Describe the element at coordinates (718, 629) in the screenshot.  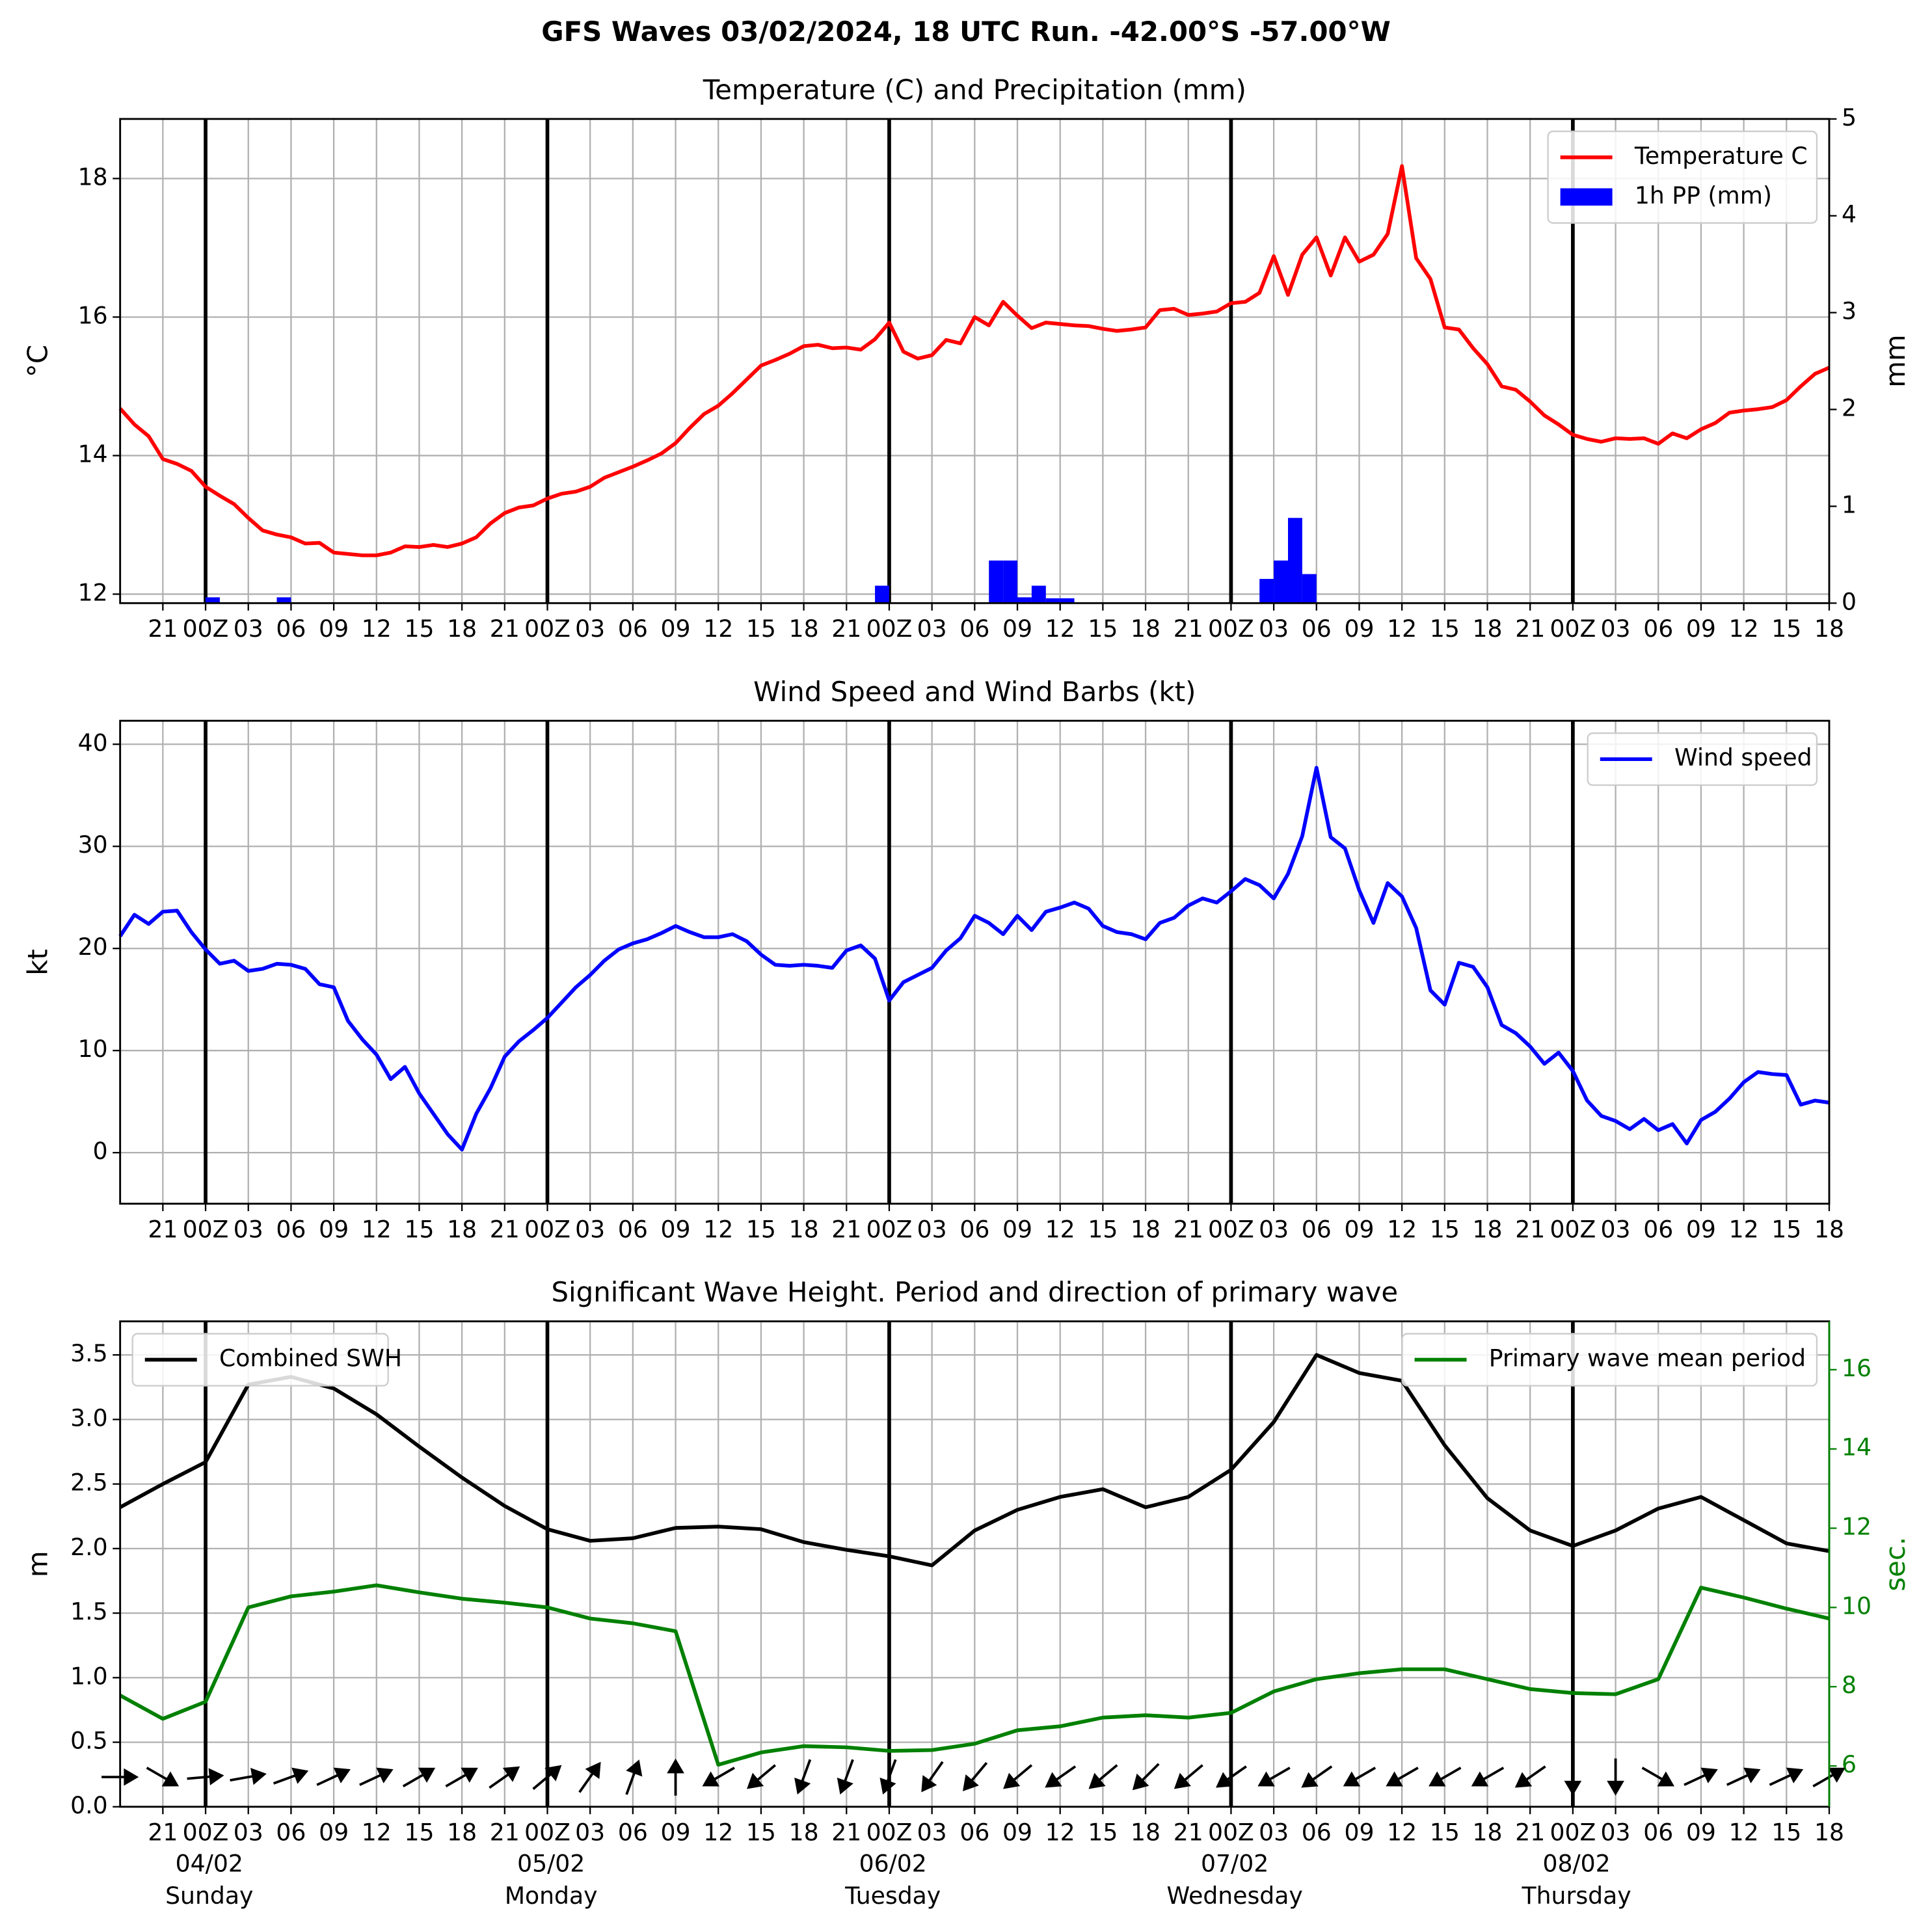
I see `x-tick-label: 12` at that location.